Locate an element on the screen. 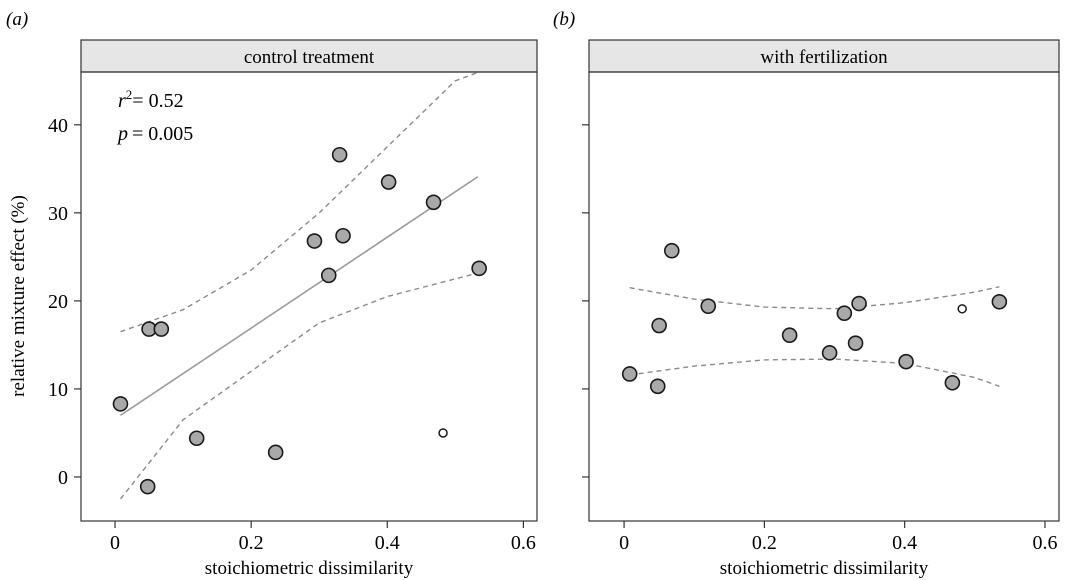 Image resolution: width=1066 pixels, height=580 pixels. p-symbol: p is located at coordinates (122, 134).